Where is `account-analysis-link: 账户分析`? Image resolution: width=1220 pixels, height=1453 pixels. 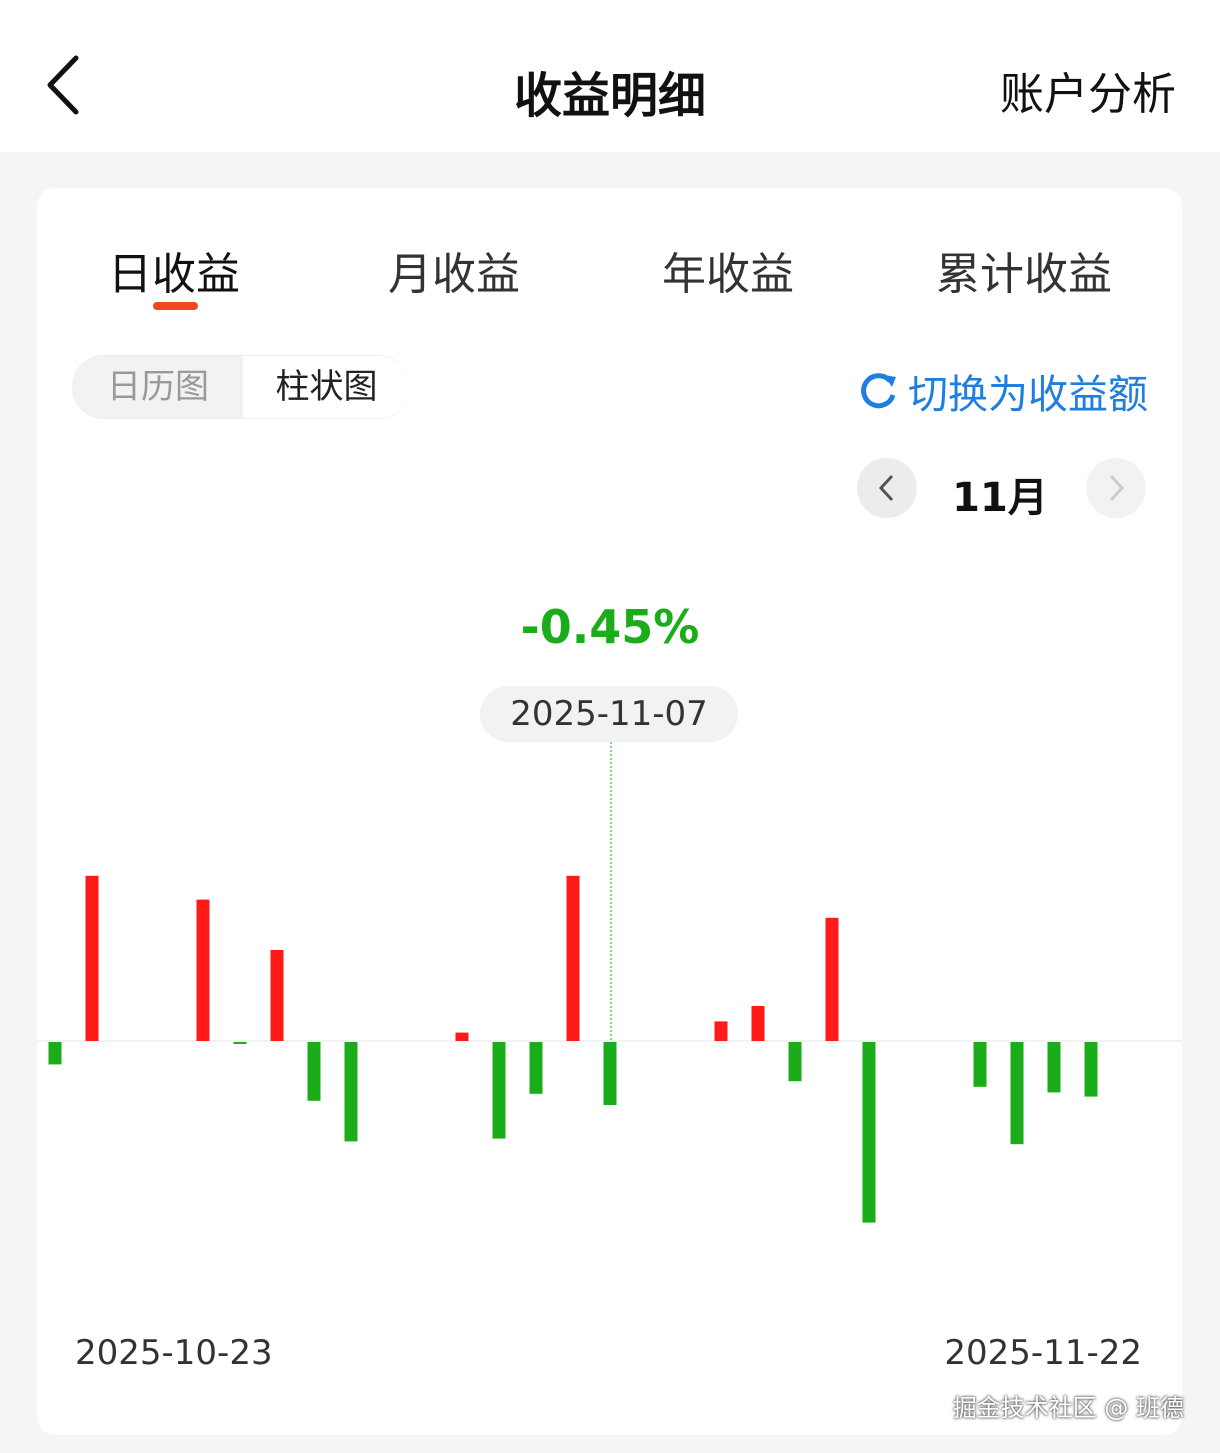
account-analysis-link: 账户分析 is located at coordinates (1088, 94).